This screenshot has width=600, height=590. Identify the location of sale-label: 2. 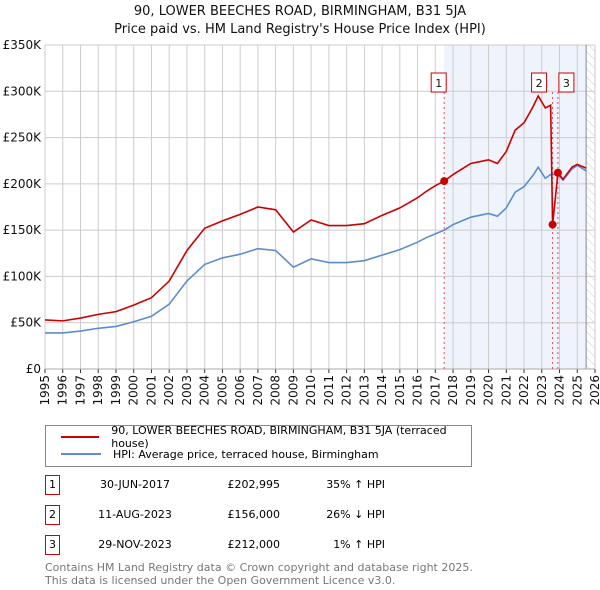
(539, 83).